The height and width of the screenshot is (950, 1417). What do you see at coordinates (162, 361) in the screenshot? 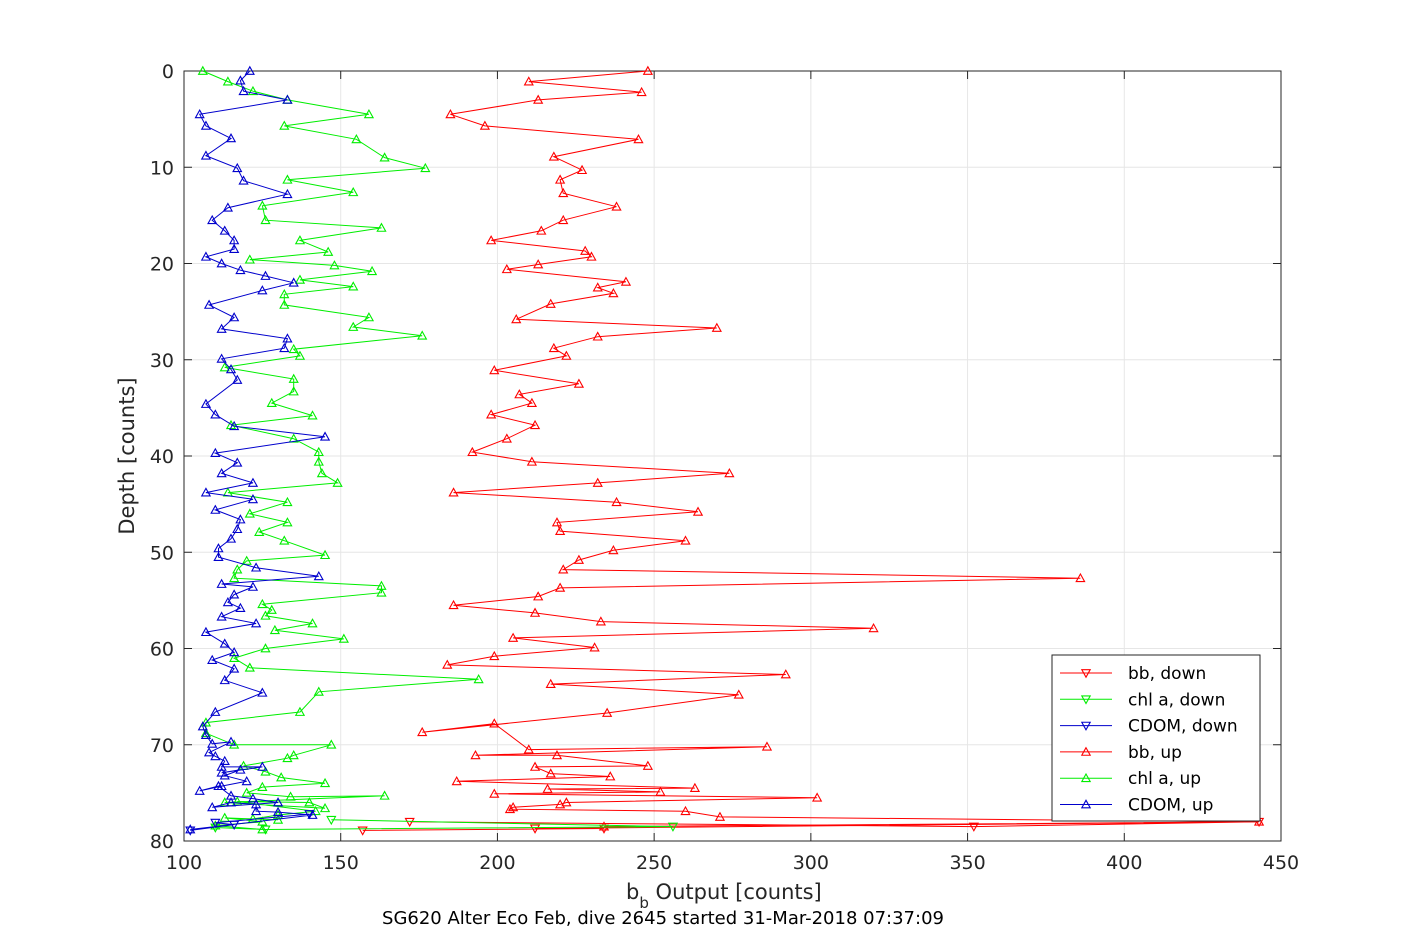
I see `y-tick-label: 30` at bounding box center [162, 361].